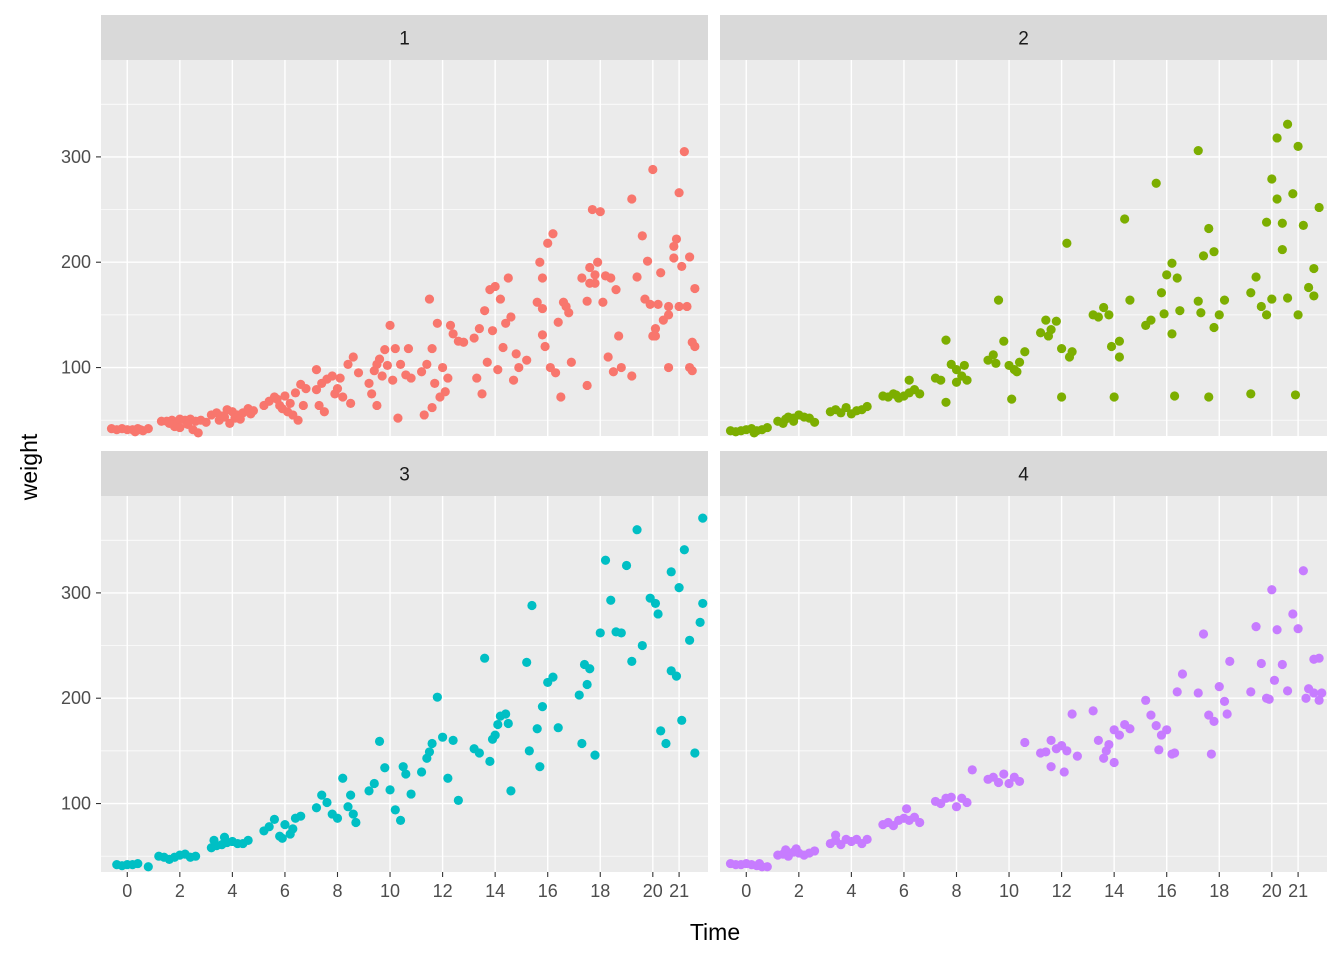 This screenshot has height=960, width=1344. I want to click on x-tick-label: 10, so click(390, 891).